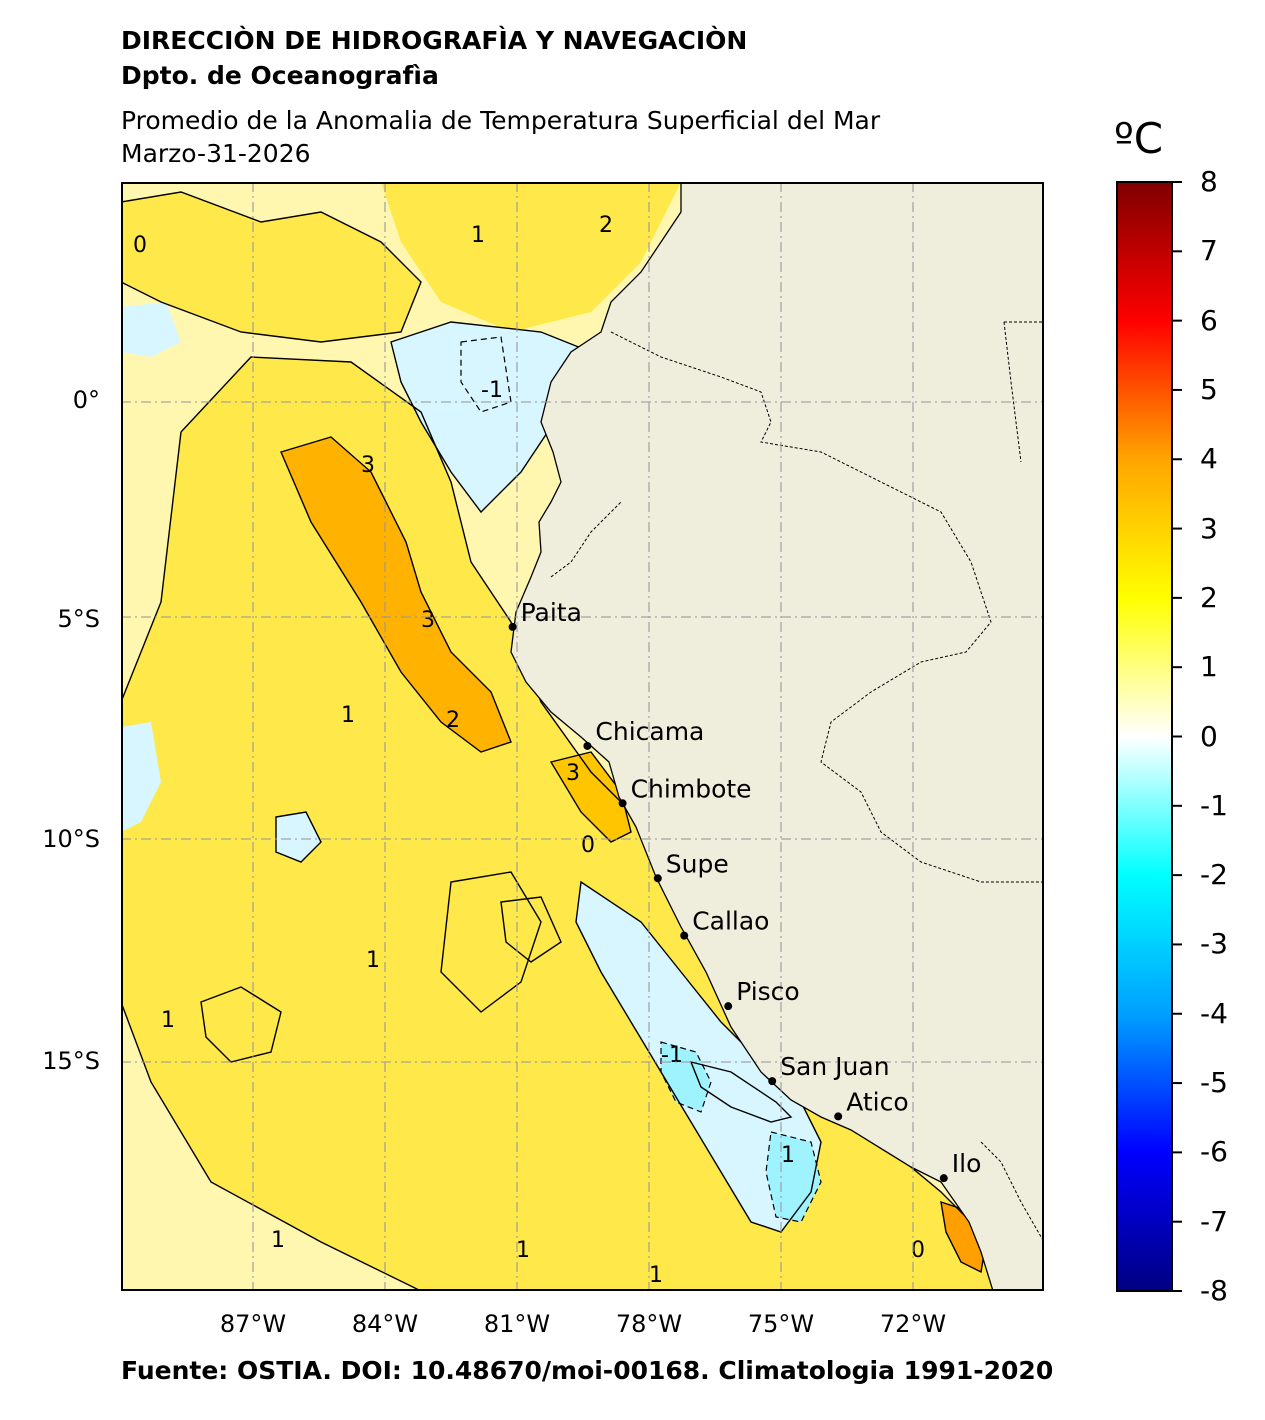 Image resolution: width=1265 pixels, height=1420 pixels. Describe the element at coordinates (298, 837) in the screenshot. I see `cold-anomaly-patch` at that location.